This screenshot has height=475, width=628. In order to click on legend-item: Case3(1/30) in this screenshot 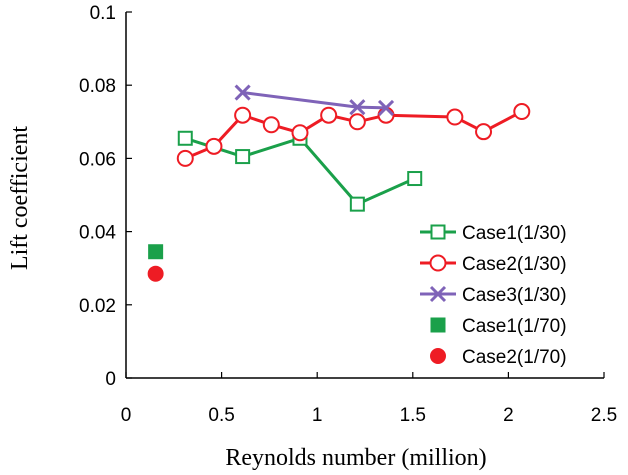, I will do `click(493, 295)`.